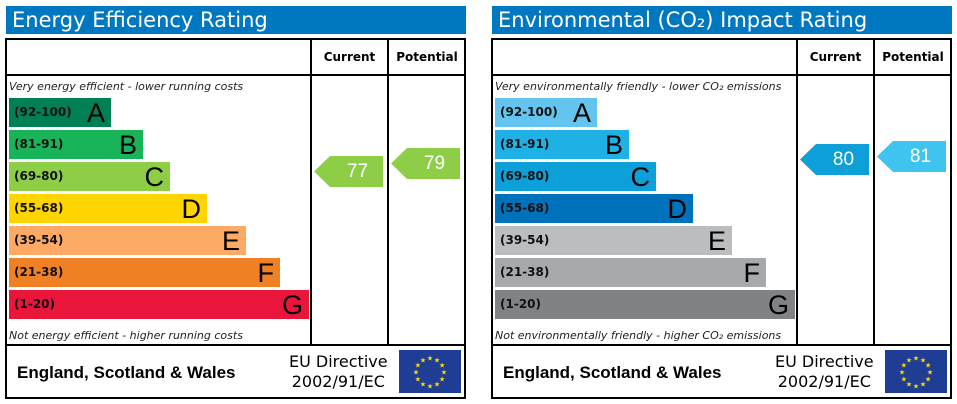 The width and height of the screenshot is (957, 404). What do you see at coordinates (920, 156) in the screenshot?
I see `rating-value: 81` at bounding box center [920, 156].